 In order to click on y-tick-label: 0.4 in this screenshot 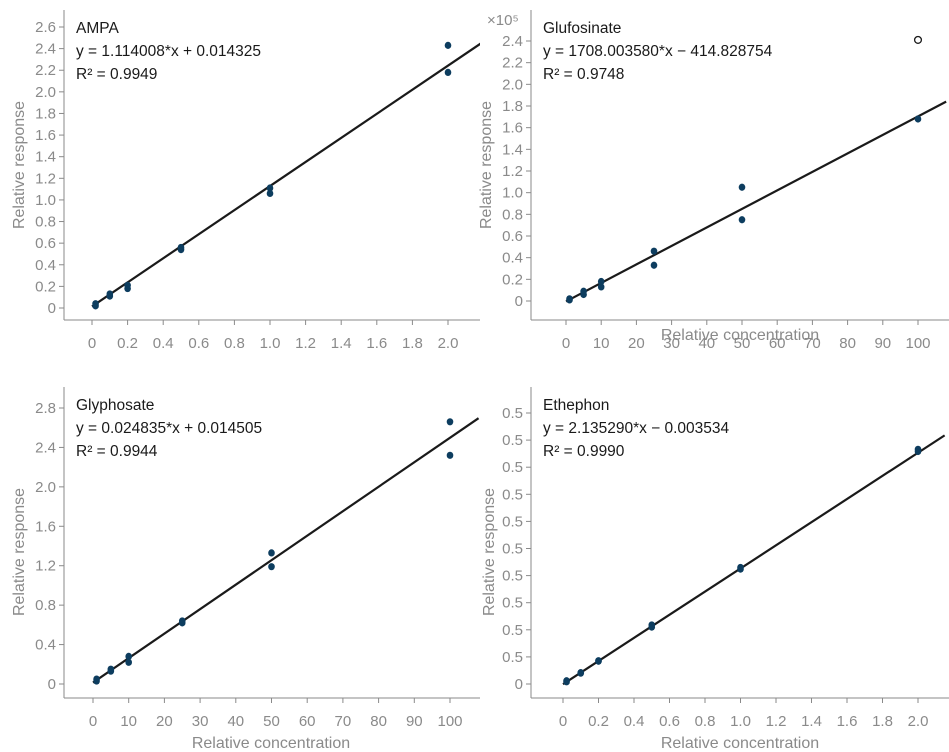, I will do `click(45, 645)`.